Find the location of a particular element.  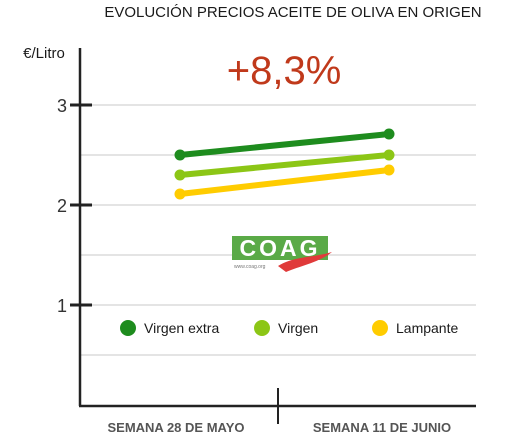

coag-logo-text: COAG is located at coordinates (280, 248).